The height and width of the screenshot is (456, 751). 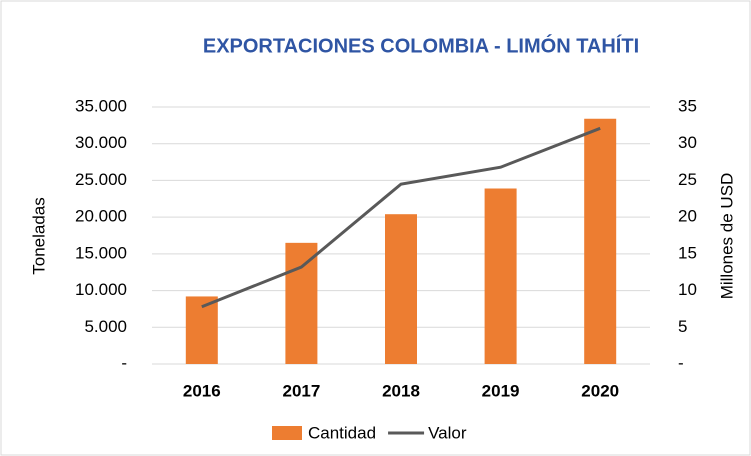 I want to click on y-tick-label: 5.000, so click(x=105, y=326).